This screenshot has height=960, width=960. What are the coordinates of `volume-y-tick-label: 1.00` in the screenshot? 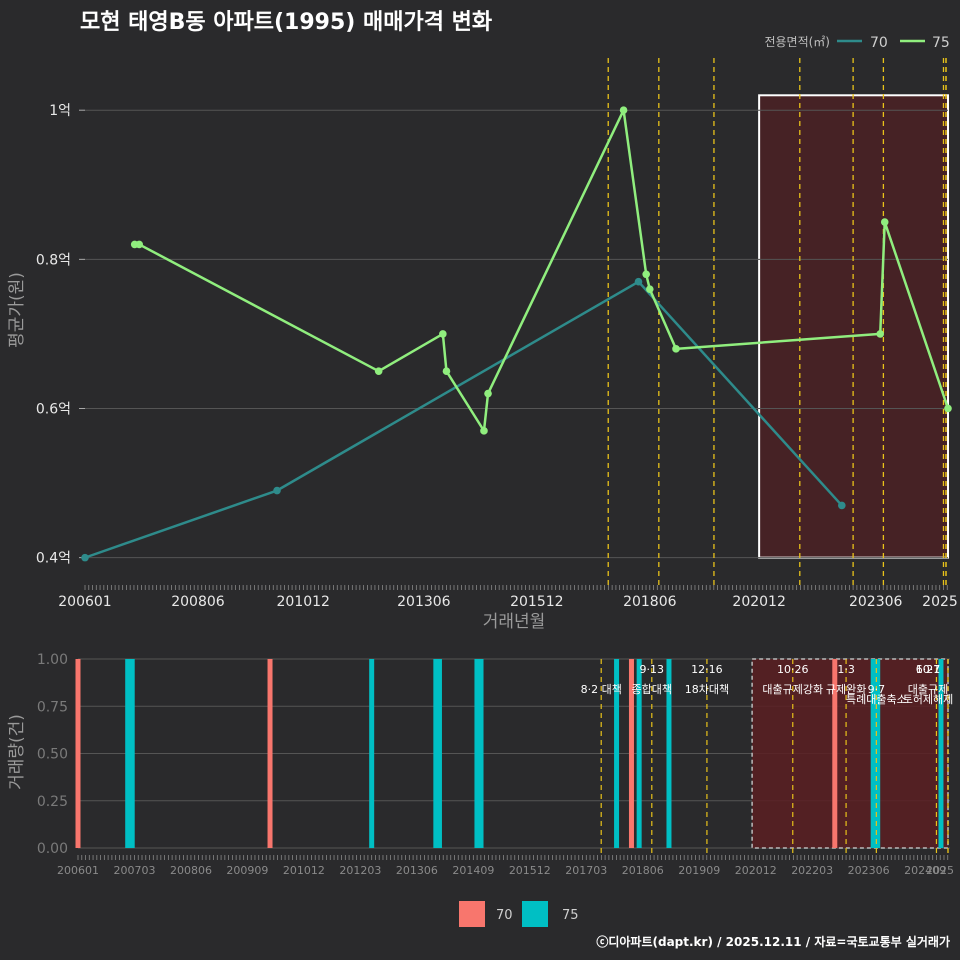 It's located at (52, 660).